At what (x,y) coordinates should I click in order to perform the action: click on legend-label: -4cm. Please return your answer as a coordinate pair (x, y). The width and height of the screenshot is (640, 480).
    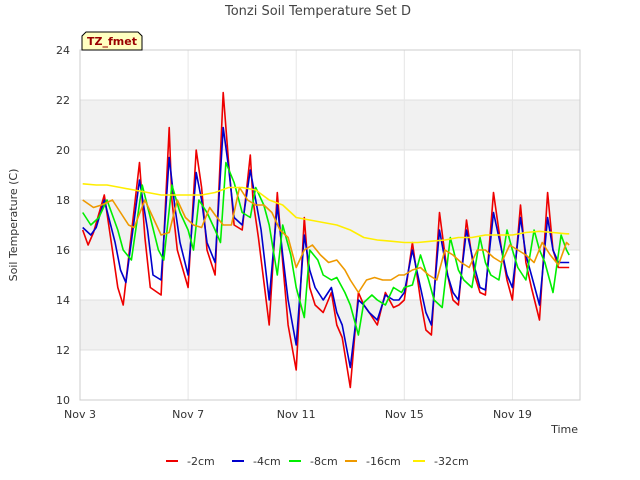
    Looking at the image, I should click on (267, 461).